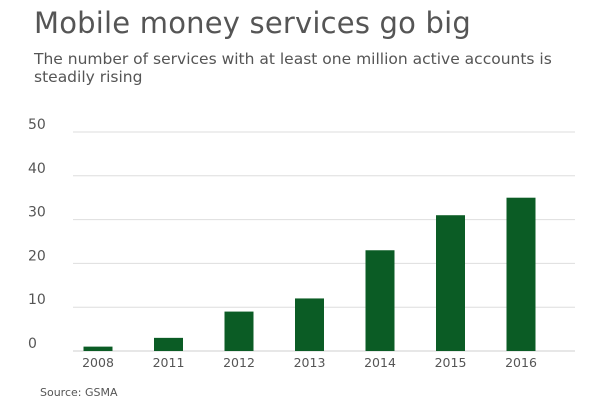 This screenshot has height=410, width=589. Describe the element at coordinates (37, 125) in the screenshot. I see `y-tick-label: 50` at that location.